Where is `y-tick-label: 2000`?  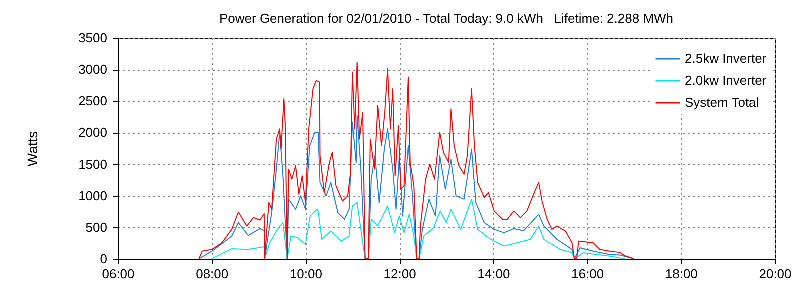
y-tick-label: 2000 is located at coordinates (93, 132).